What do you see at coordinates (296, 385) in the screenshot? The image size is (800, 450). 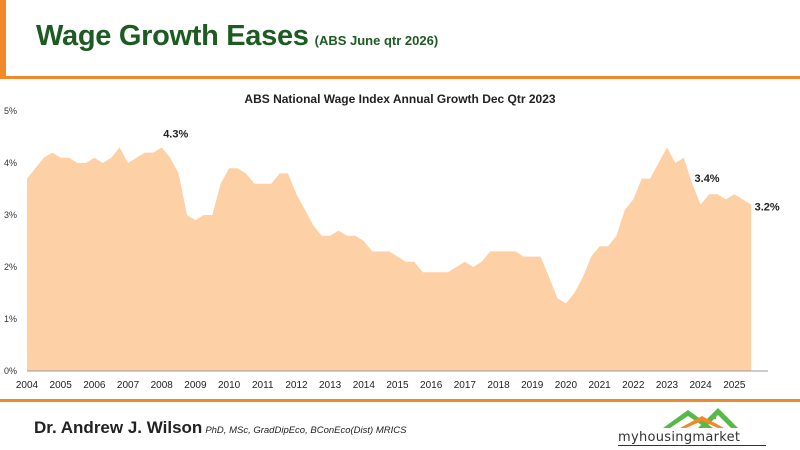 I see `x-tick-label: 2012` at bounding box center [296, 385].